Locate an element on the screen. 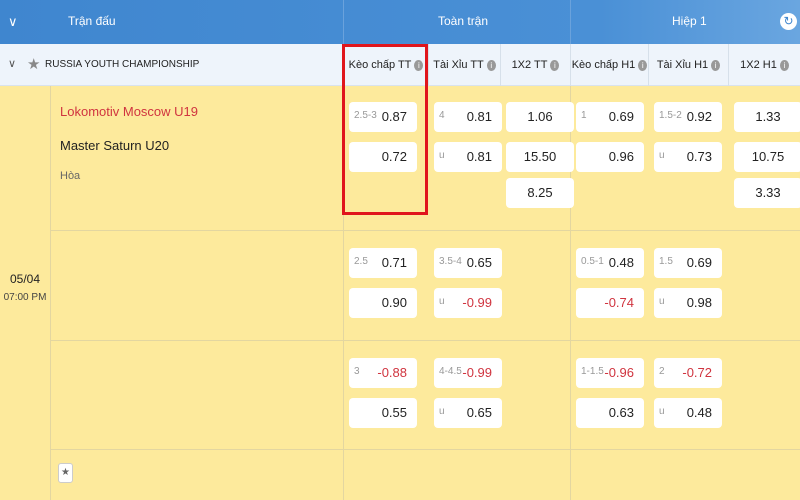  odds-button: 1.33 is located at coordinates (767, 117).